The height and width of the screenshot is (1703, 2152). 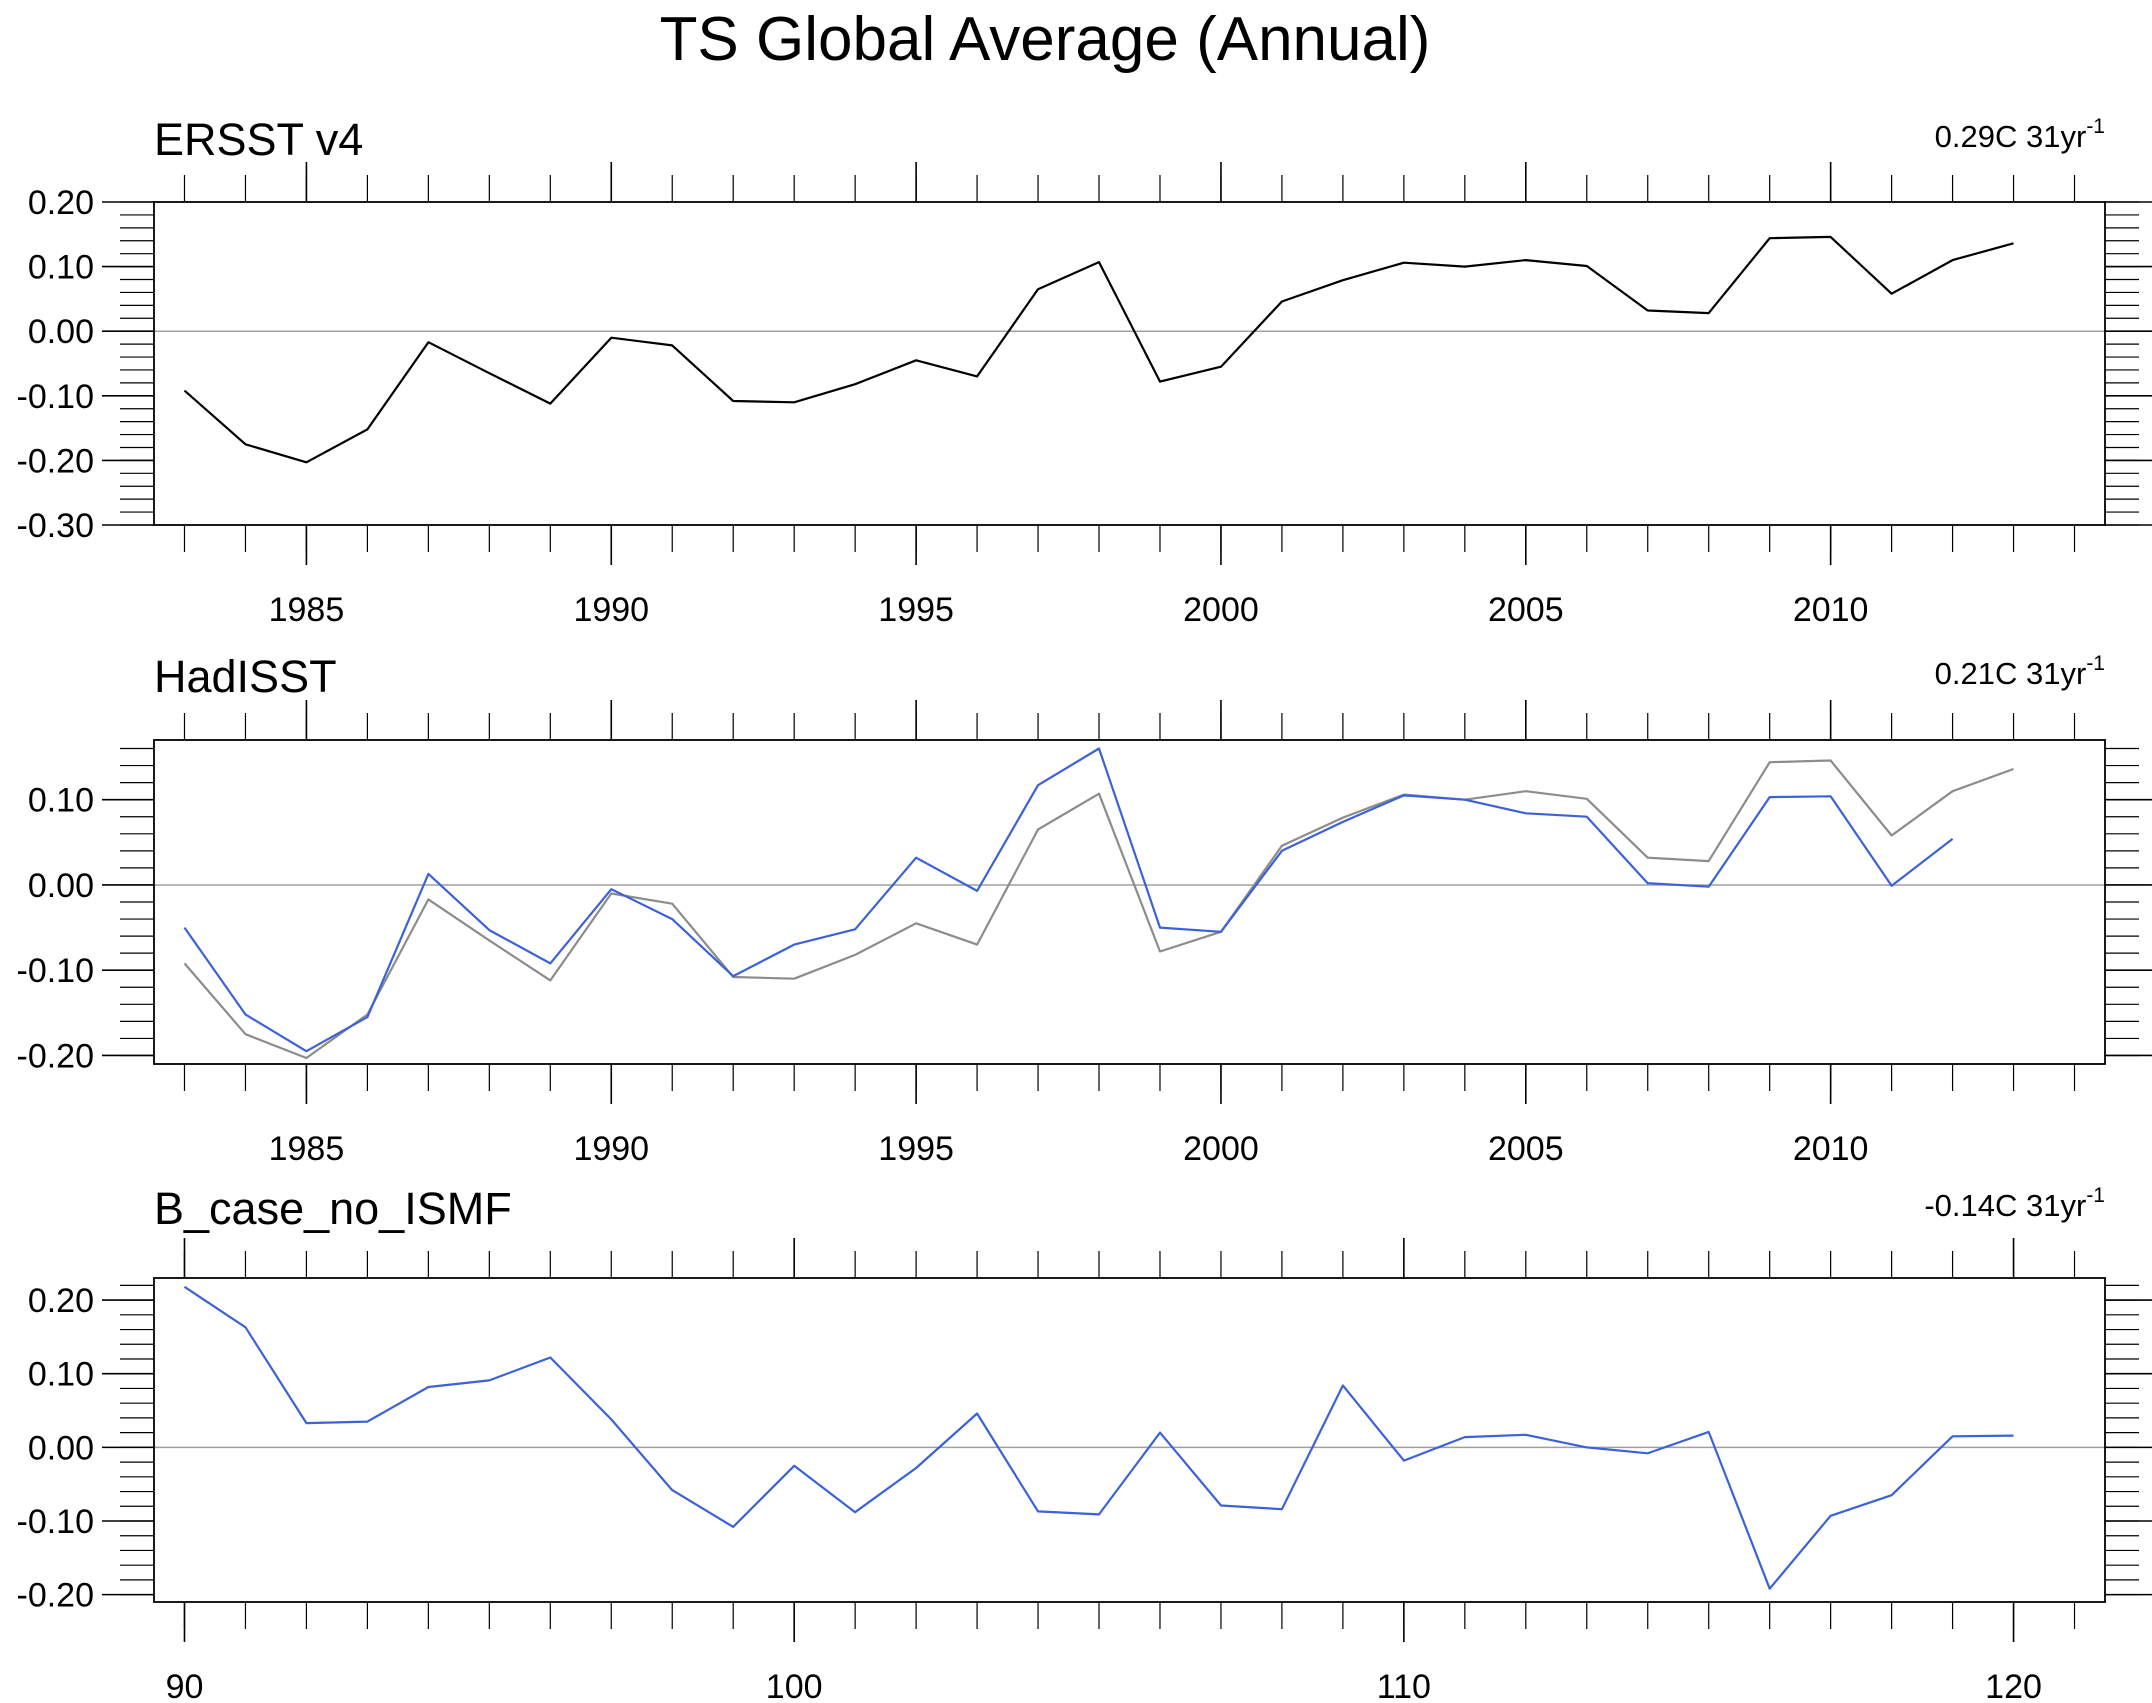 I want to click on series-line-ersst-v4, so click(x=1098, y=349).